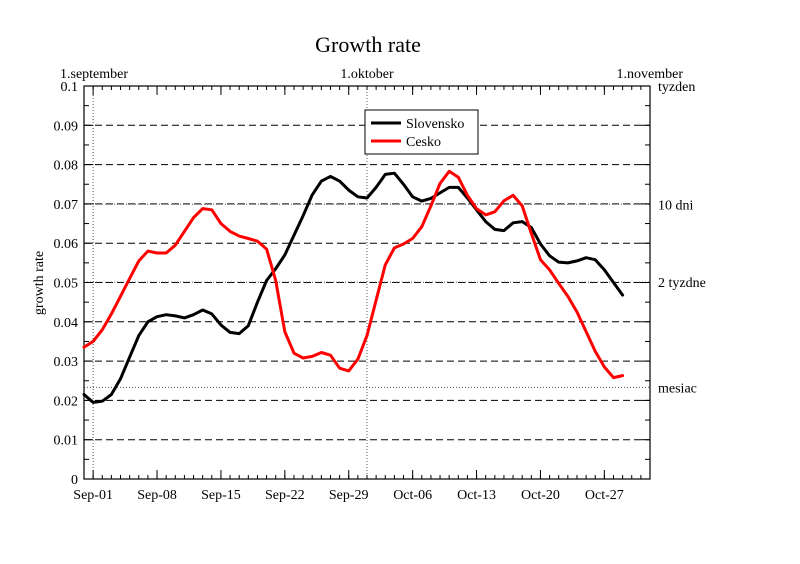 This screenshot has height=564, width=800. I want to click on month-marker-label: 1.november, so click(650, 74).